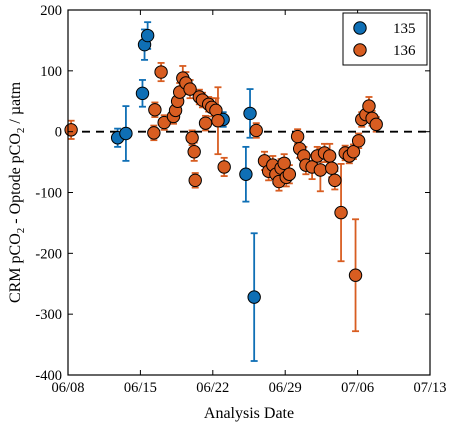 Image resolution: width=454 pixels, height=429 pixels. I want to click on legend-label-135: 135, so click(404, 29).